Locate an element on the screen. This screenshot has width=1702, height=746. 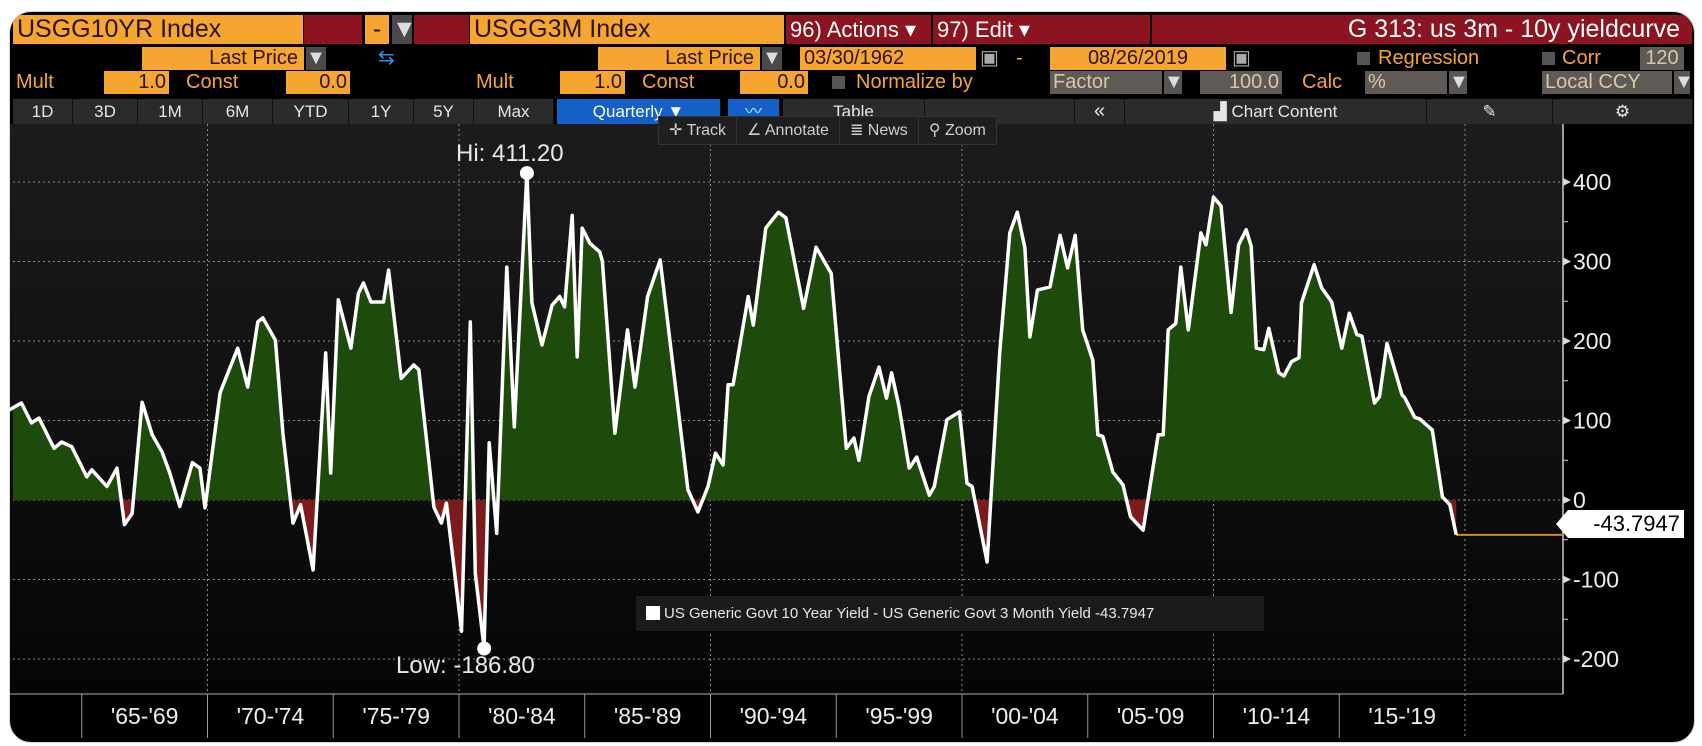
calc-select: % is located at coordinates (1406, 82).